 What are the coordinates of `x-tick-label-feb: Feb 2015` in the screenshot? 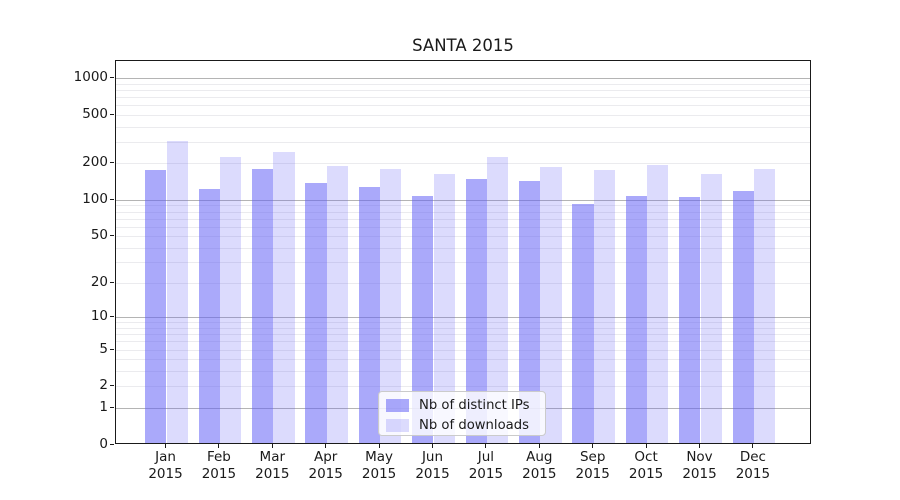 It's located at (219, 465).